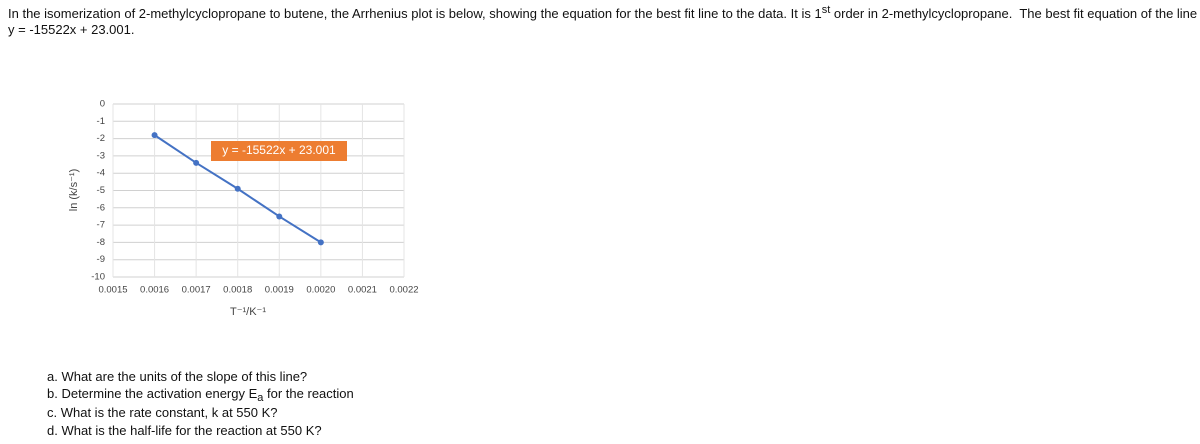 The image size is (1200, 444). Describe the element at coordinates (101, 173) in the screenshot. I see `y-tick-label: -4` at that location.